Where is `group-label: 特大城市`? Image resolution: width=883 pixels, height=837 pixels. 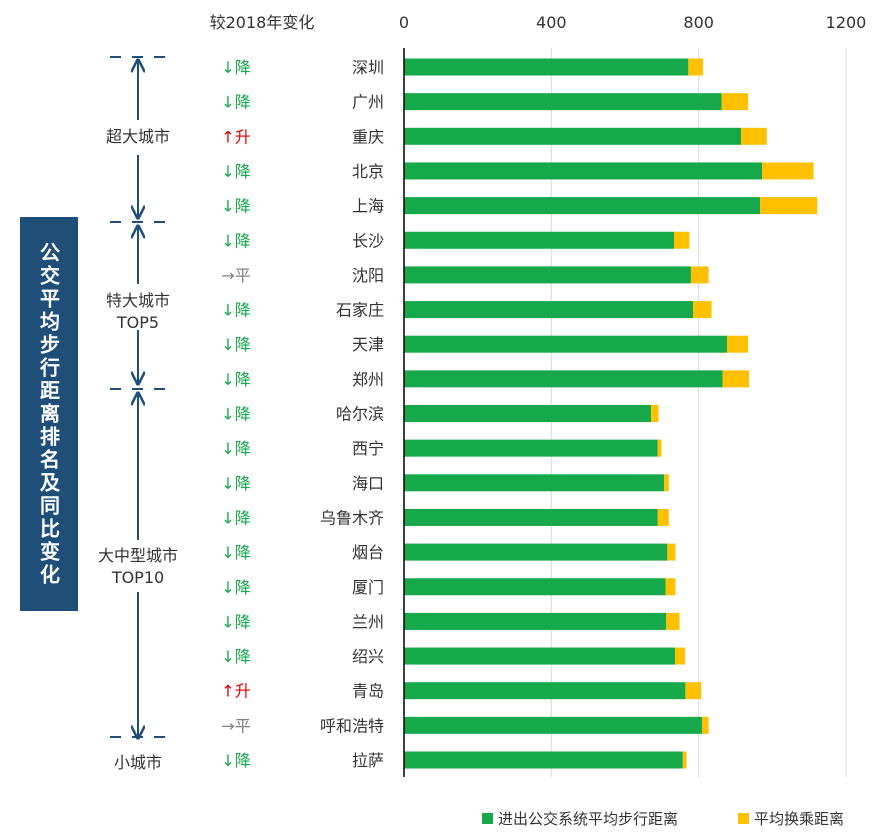 group-label: 特大城市 is located at coordinates (138, 300).